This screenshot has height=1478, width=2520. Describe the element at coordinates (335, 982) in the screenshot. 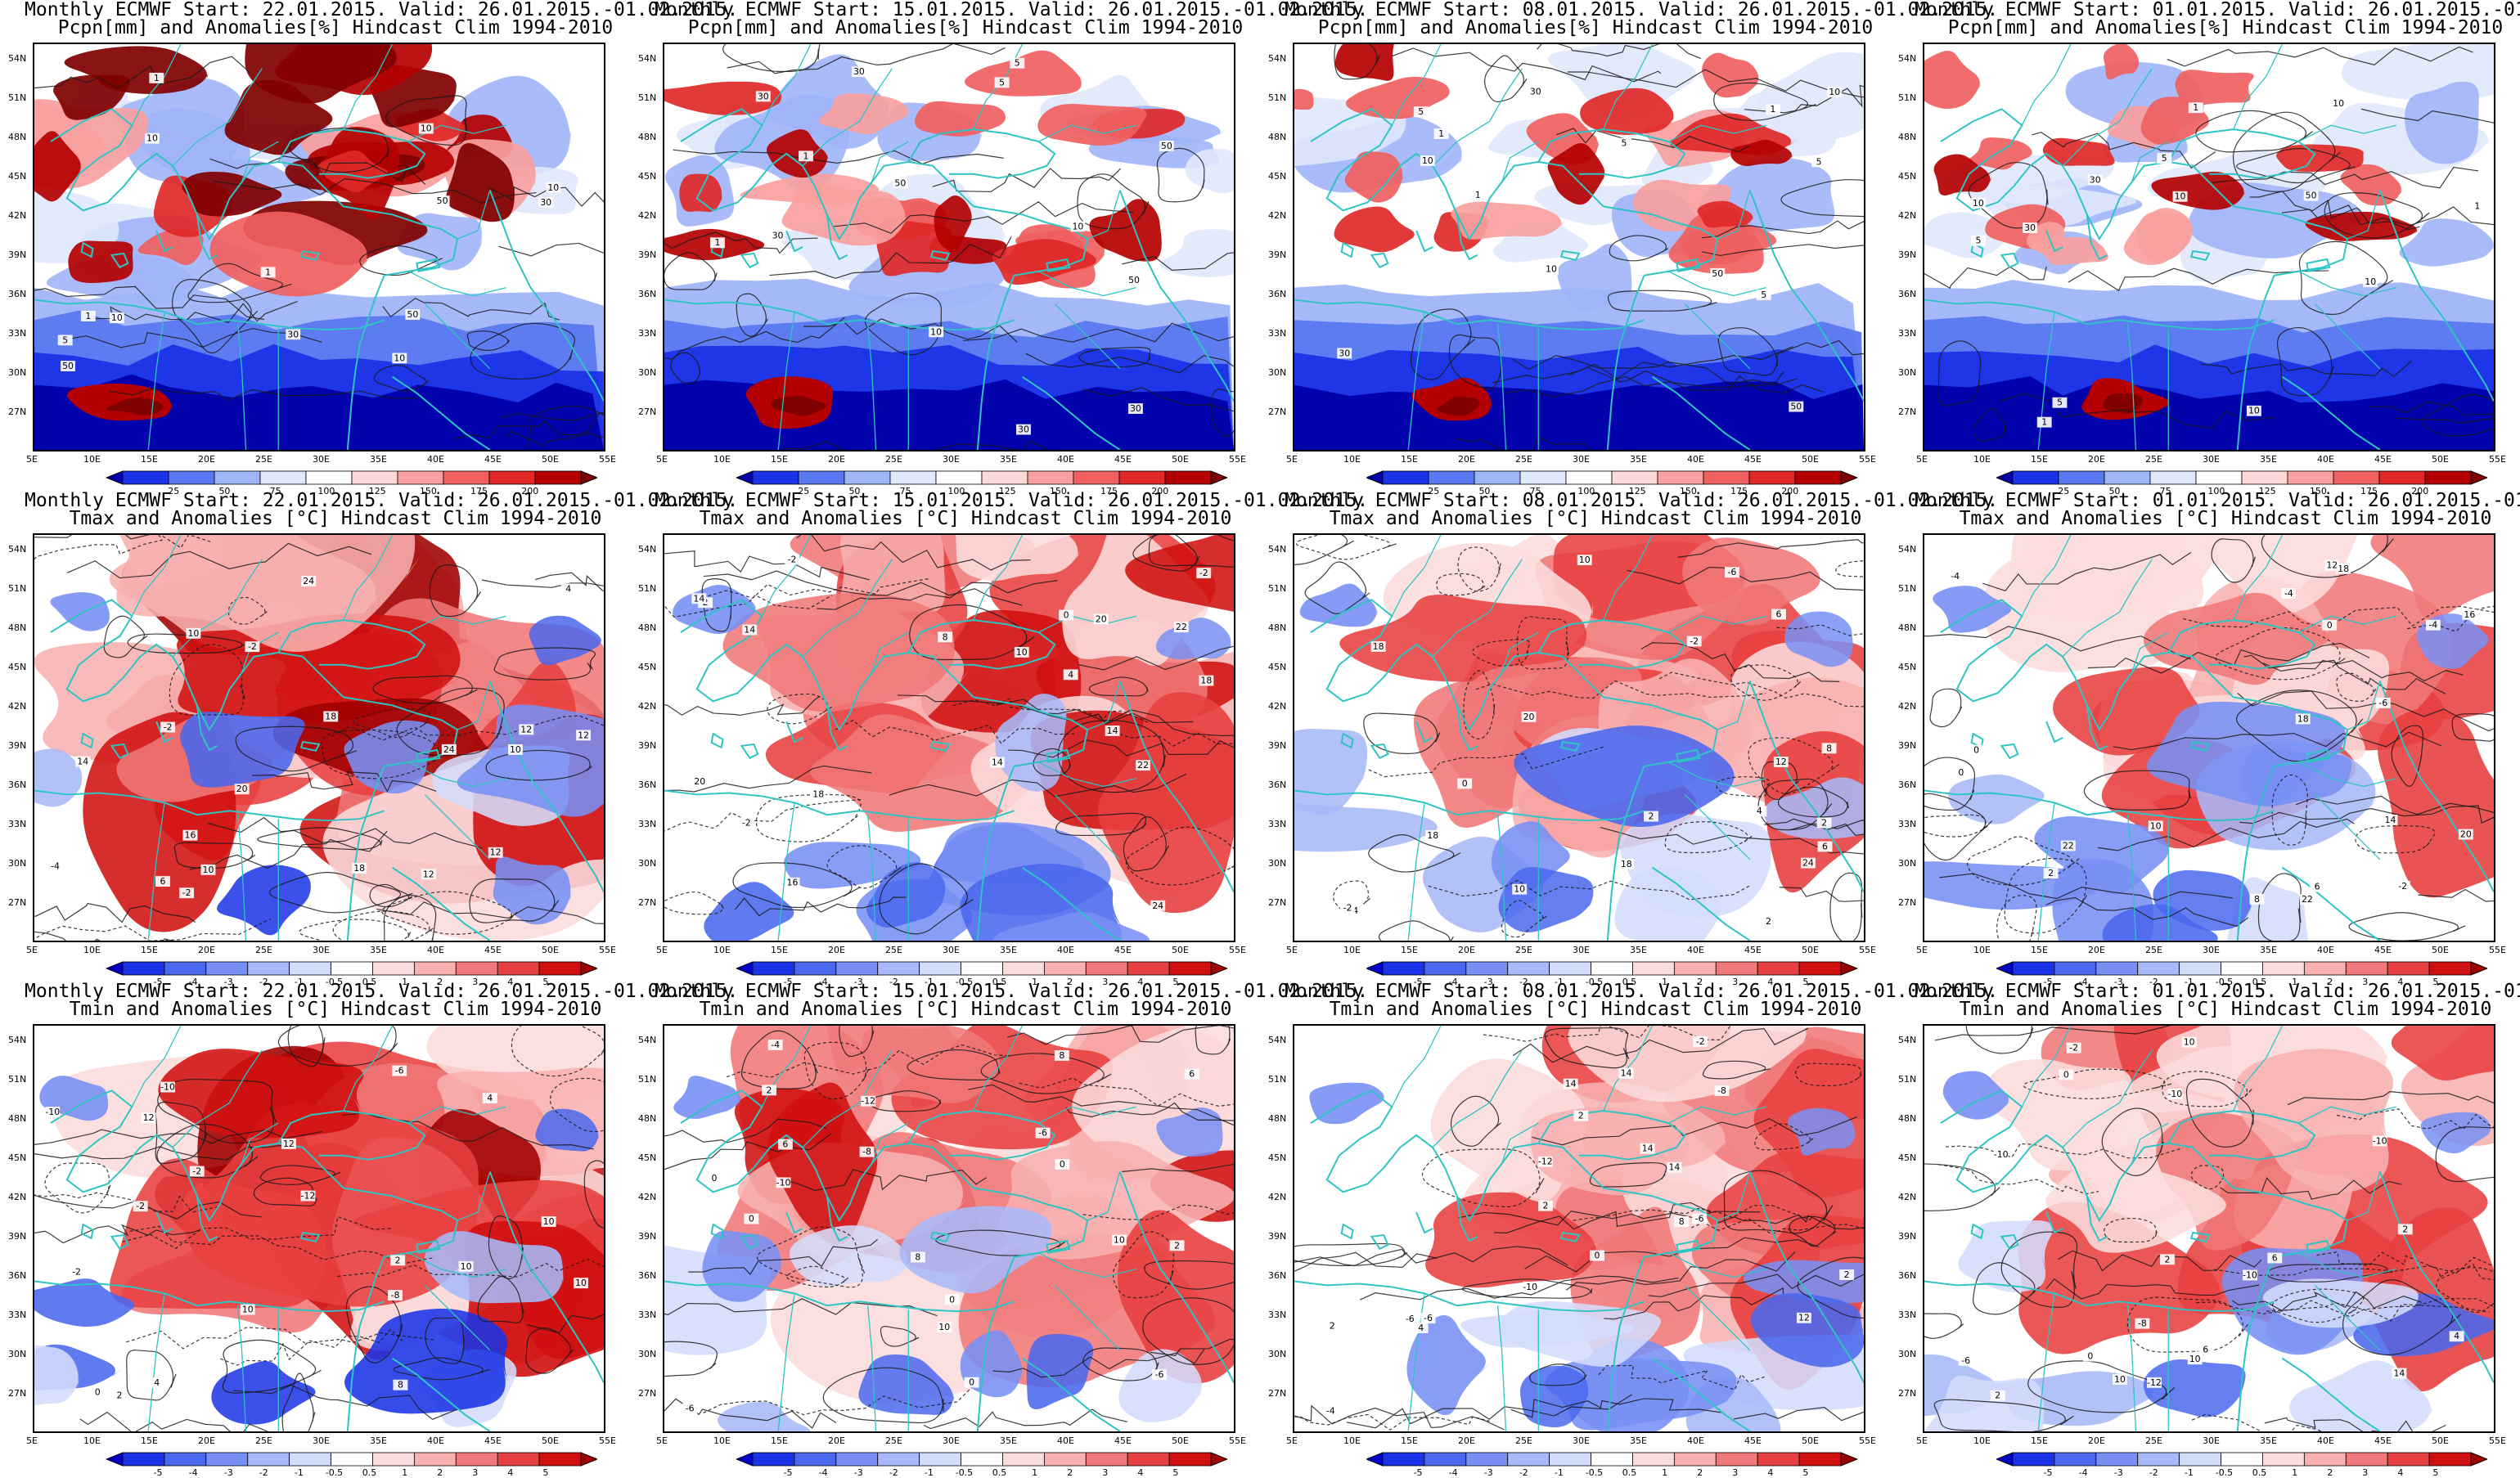

I see `colorbar-tick-label: -0.5` at that location.